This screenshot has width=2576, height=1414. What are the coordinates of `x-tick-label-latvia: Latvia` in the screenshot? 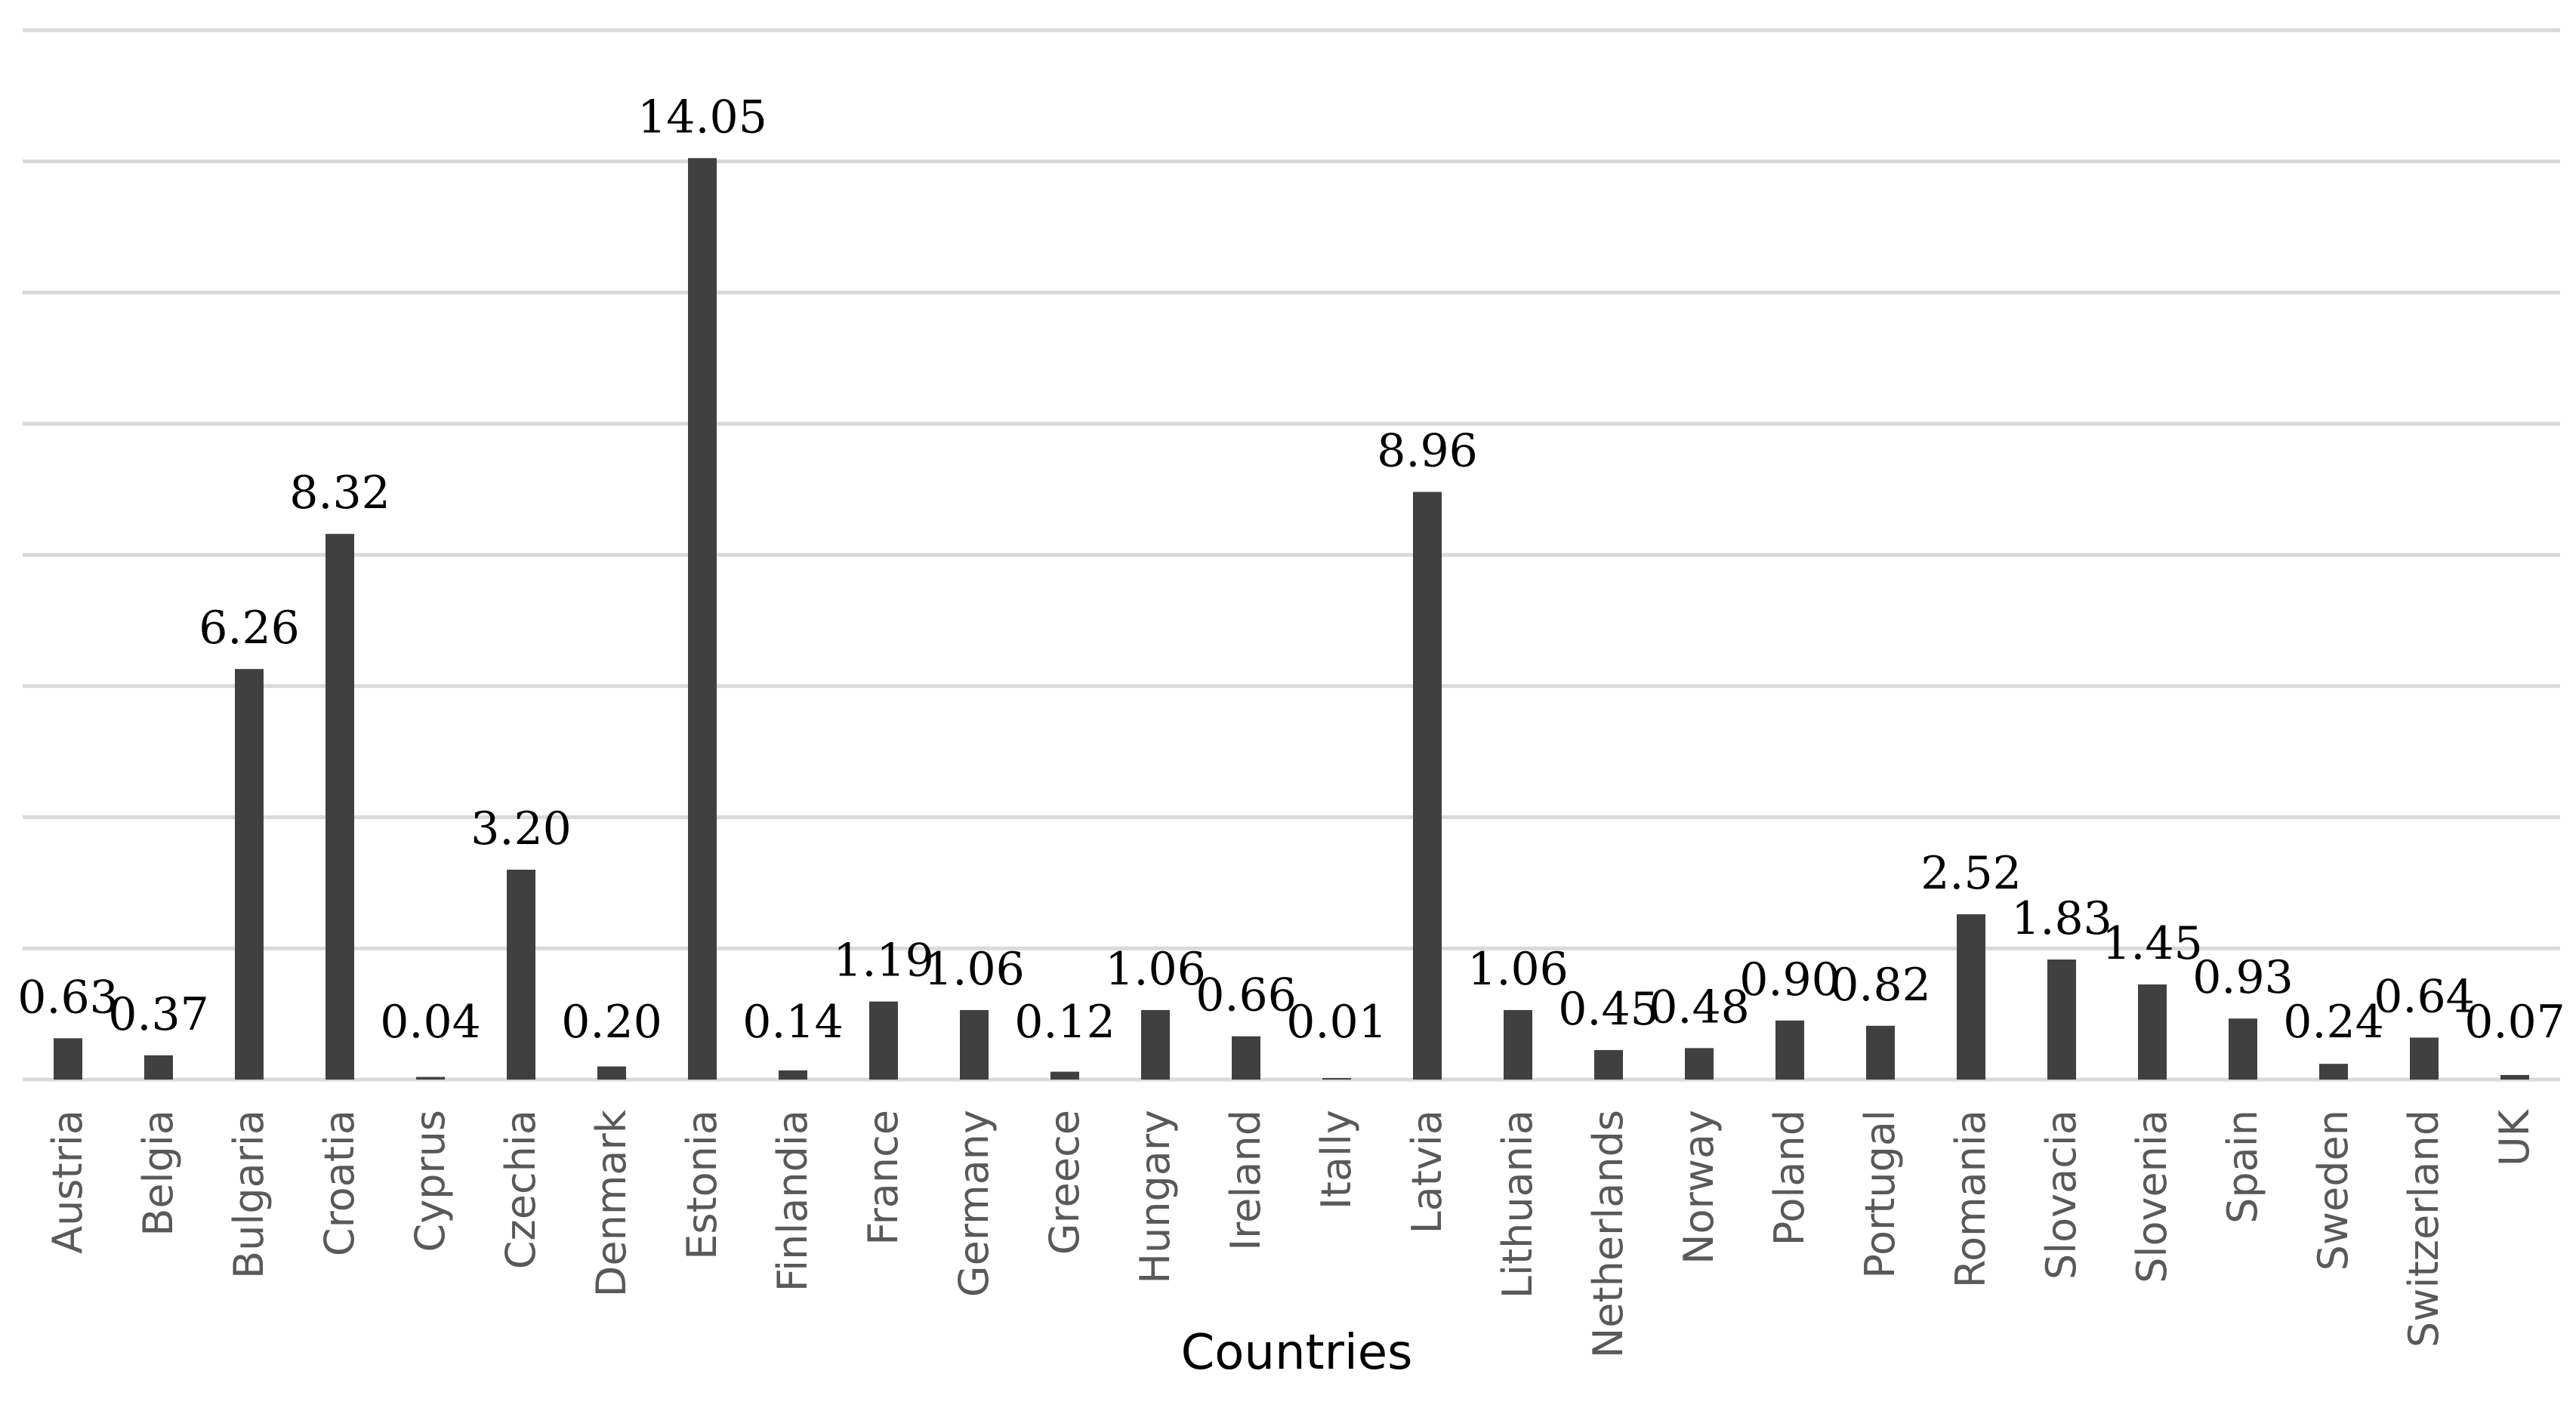 It's located at (1427, 1172).